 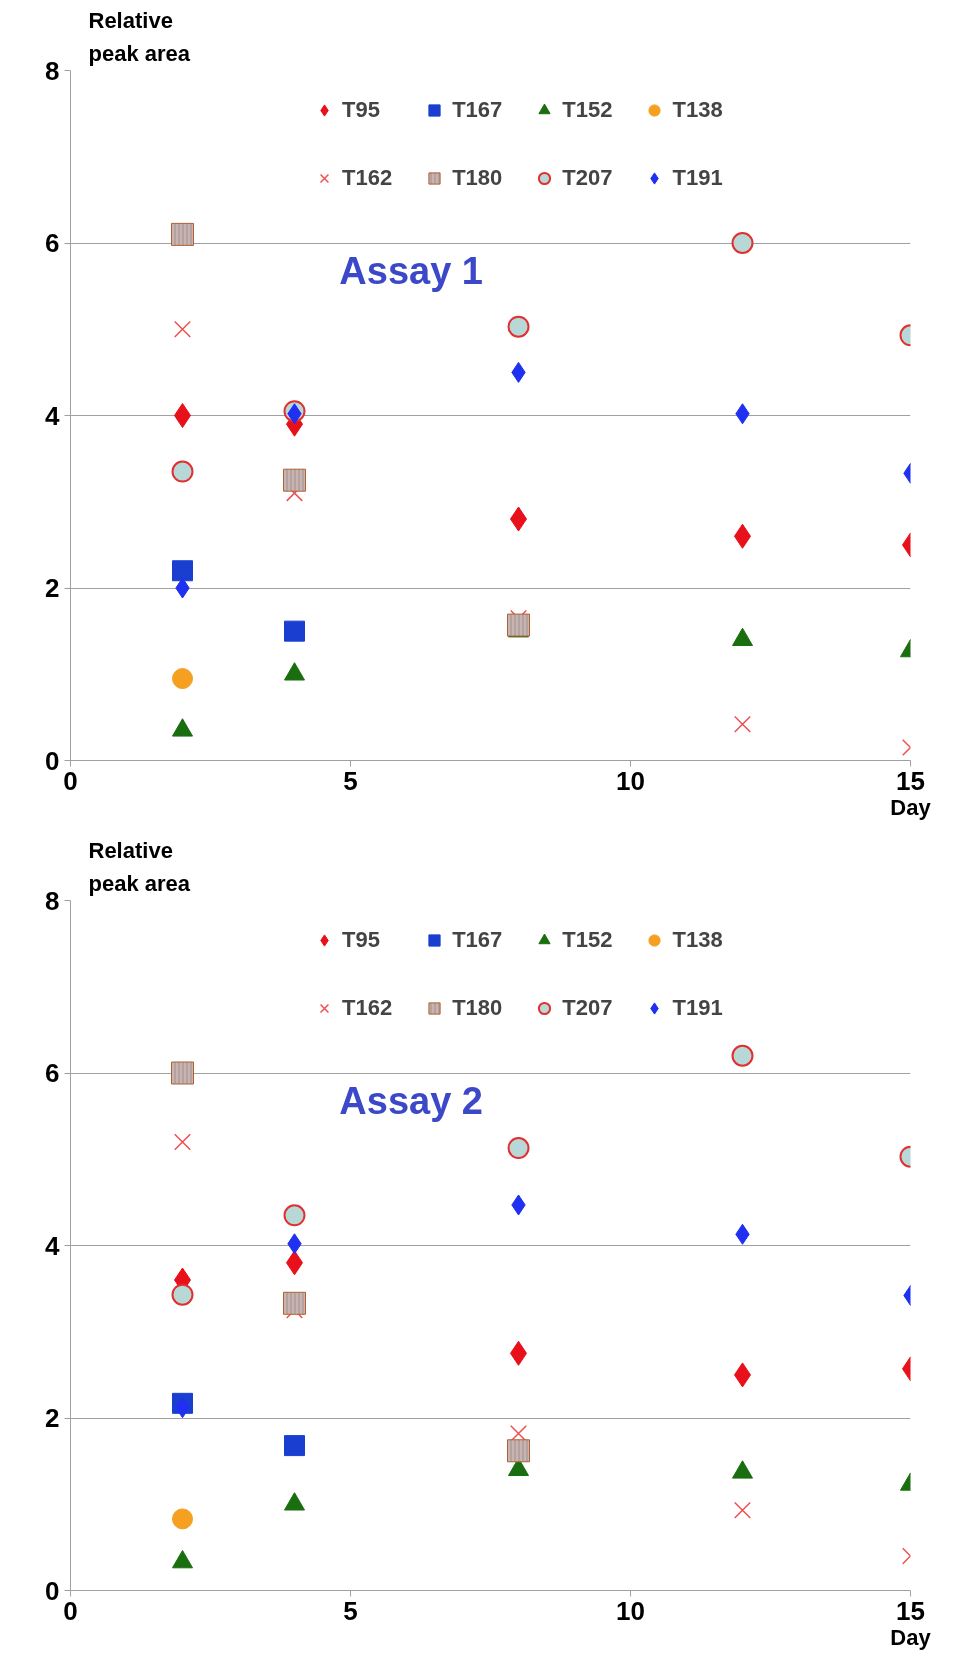 I want to click on text: Assay 2, so click(x=411, y=1100).